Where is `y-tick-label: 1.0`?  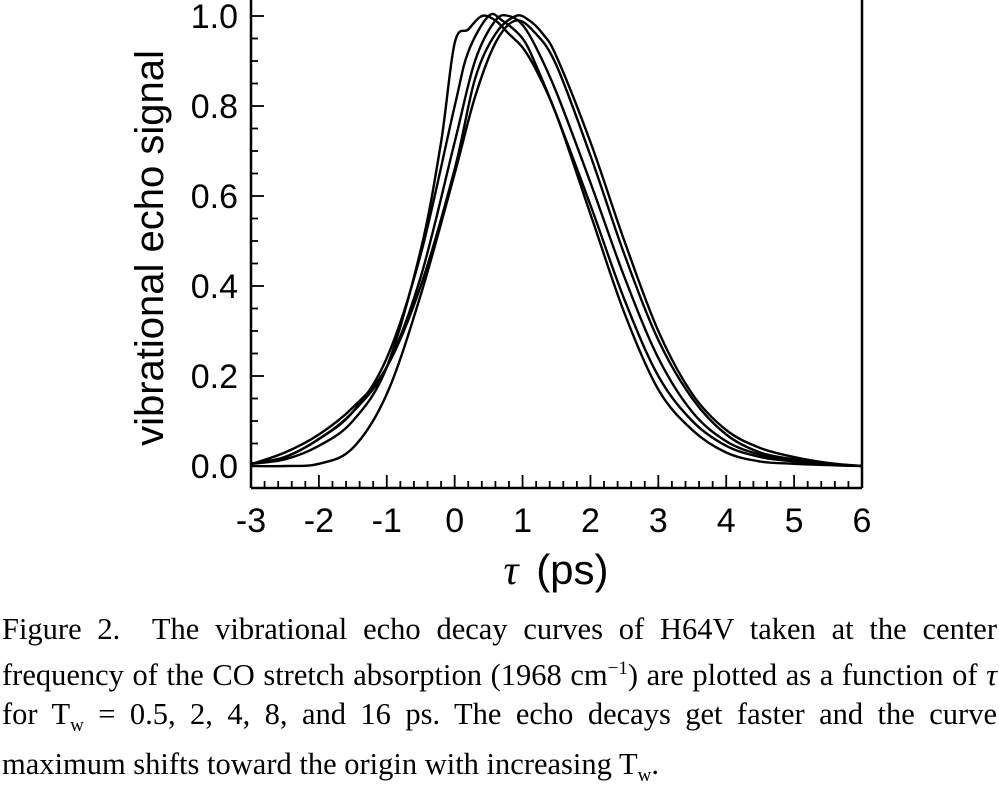 y-tick-label: 1.0 is located at coordinates (214, 18).